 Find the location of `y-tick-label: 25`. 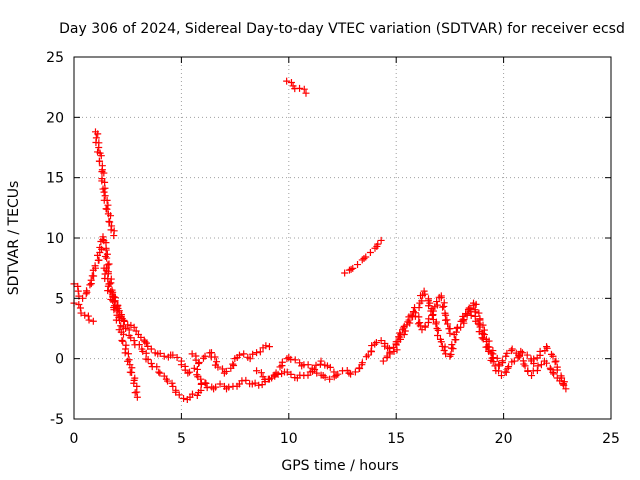

y-tick-label: 25 is located at coordinates (55, 58).